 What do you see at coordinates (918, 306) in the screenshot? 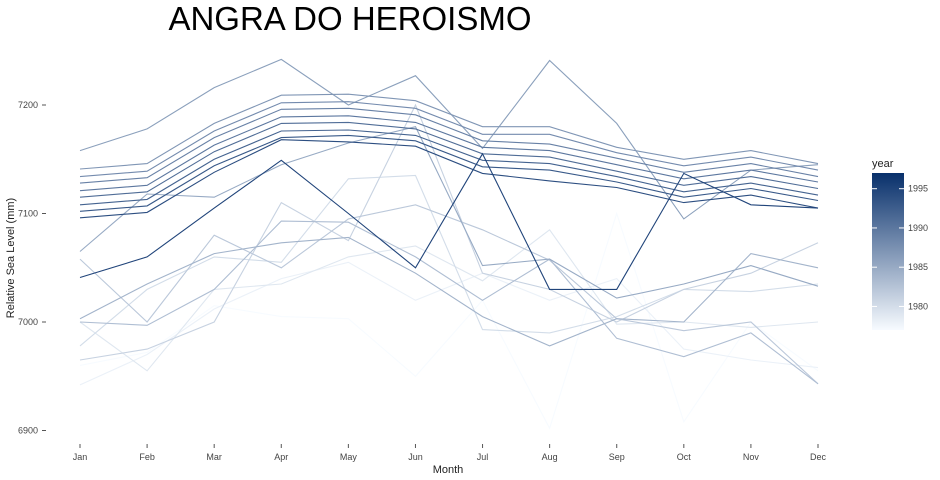
I see `legend-tick-label: 1980` at bounding box center [918, 306].